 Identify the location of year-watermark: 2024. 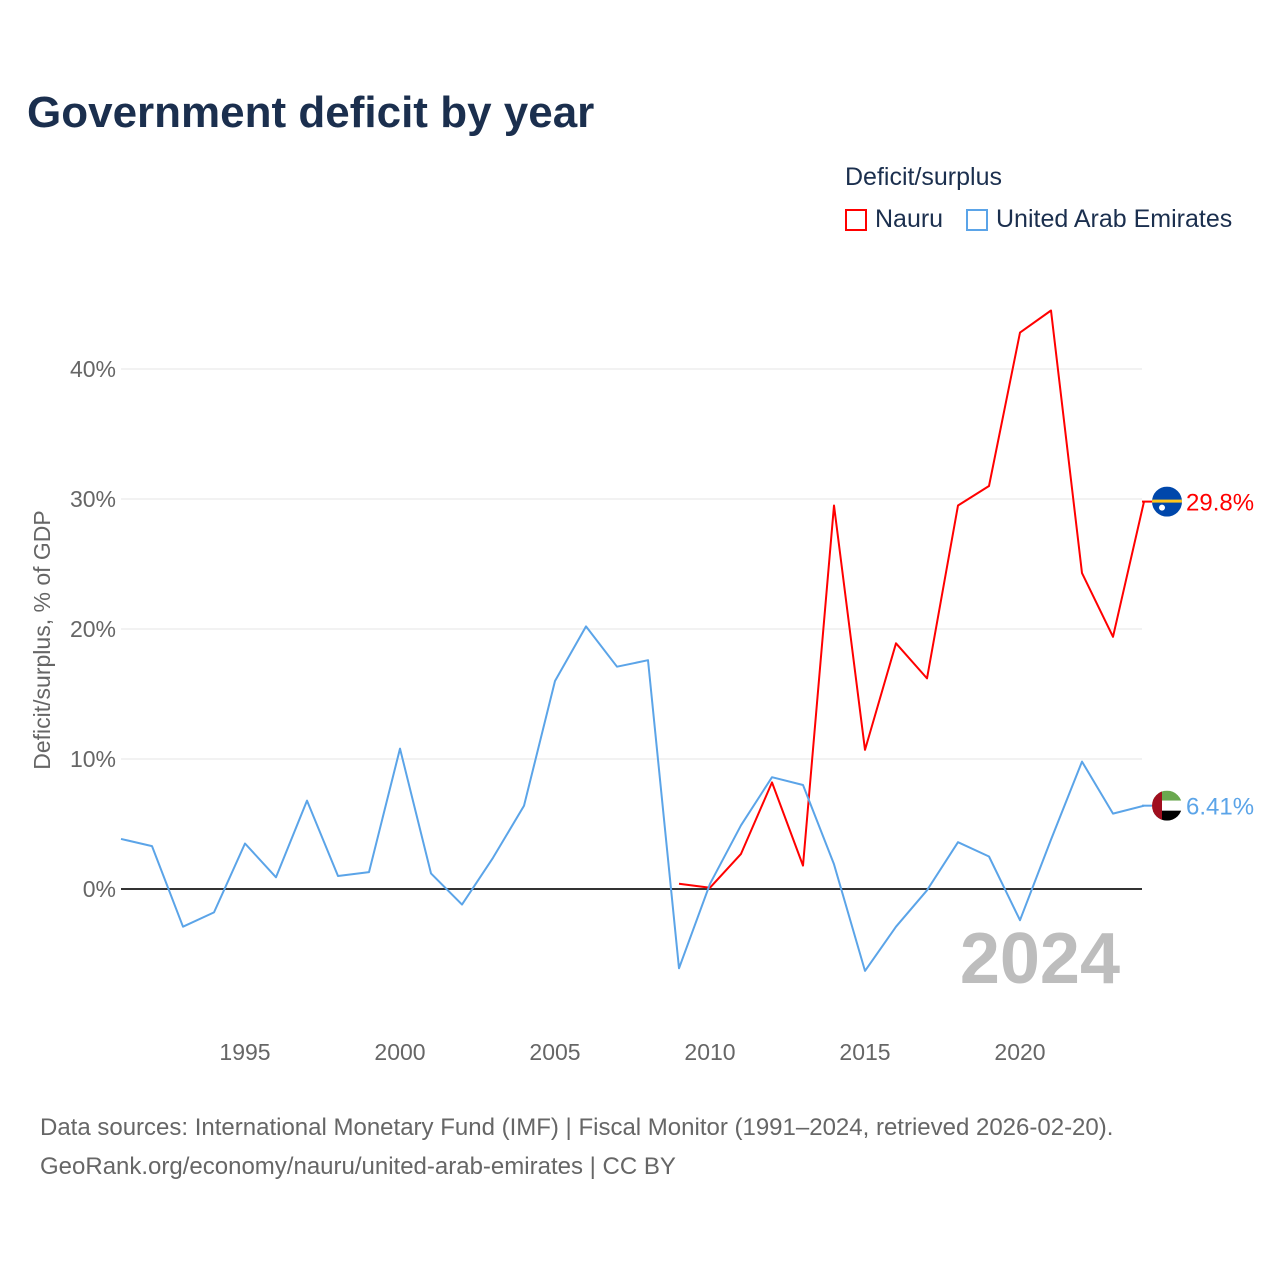
(1040, 959).